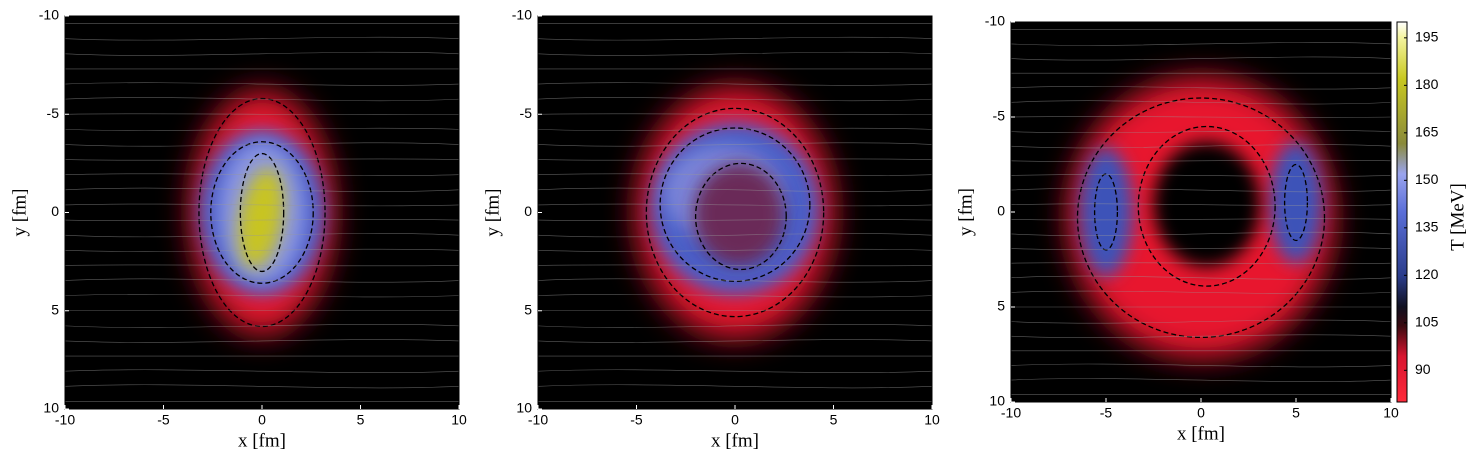  I want to click on colorbar-tick-label: 120, so click(1427, 274).